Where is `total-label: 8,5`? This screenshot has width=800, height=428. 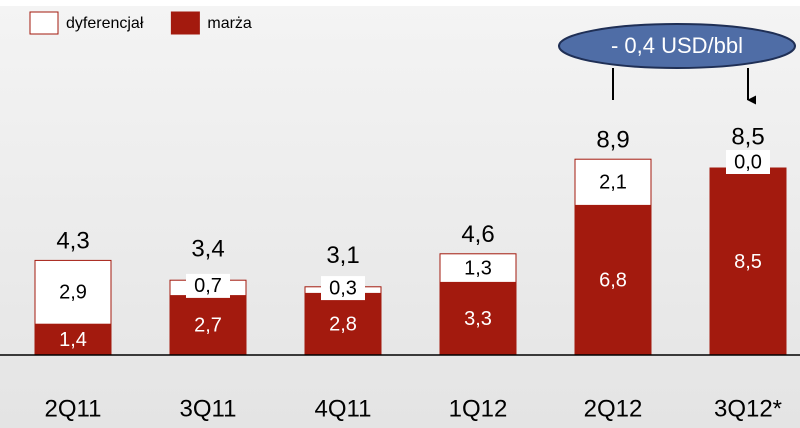
total-label: 8,5 is located at coordinates (747, 136).